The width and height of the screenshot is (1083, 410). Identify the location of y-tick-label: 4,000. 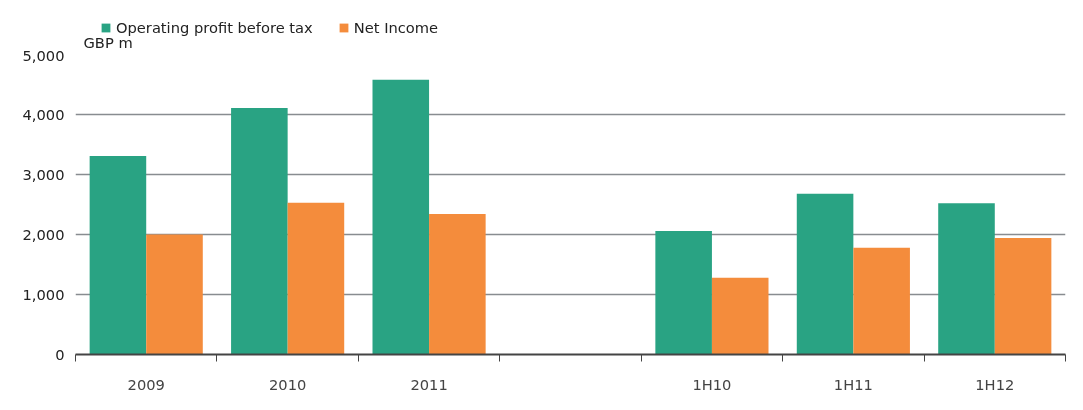
(43, 114).